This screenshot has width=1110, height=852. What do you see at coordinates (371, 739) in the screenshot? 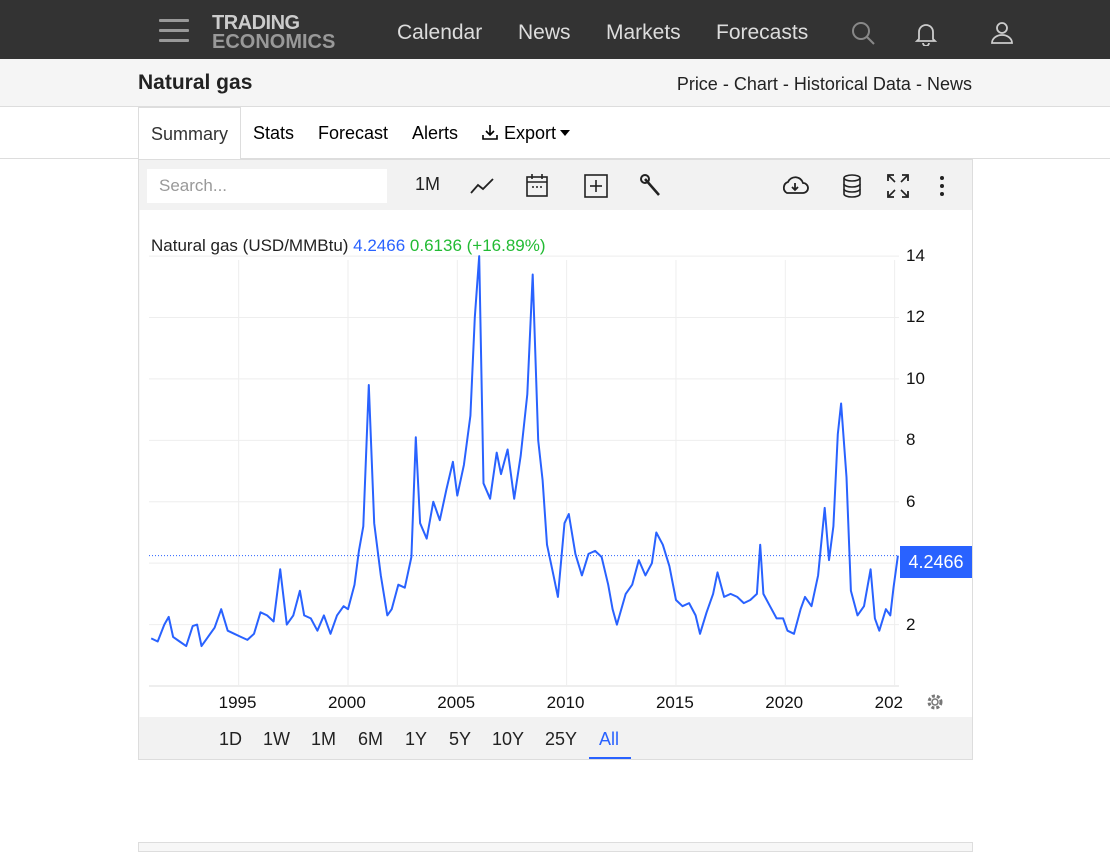
I see `range-6m: 6M` at bounding box center [371, 739].